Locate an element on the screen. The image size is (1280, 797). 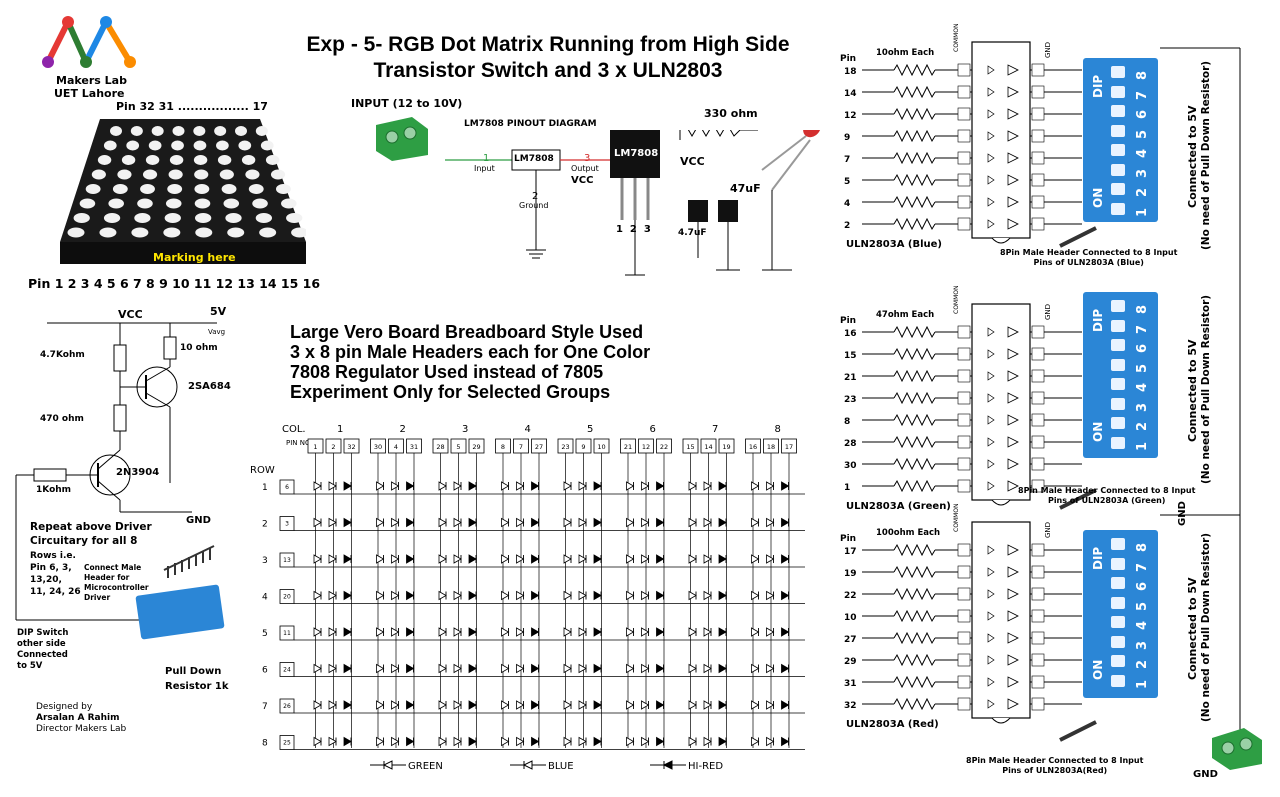
rows-list3: 11, 24, 26 is located at coordinates (55, 592).